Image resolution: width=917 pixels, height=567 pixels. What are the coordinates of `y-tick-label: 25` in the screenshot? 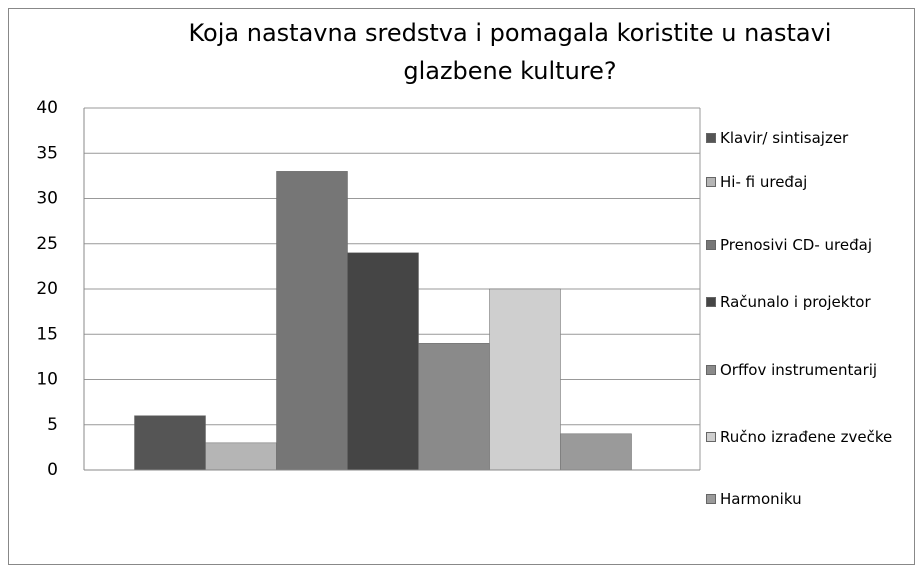 It's located at (47, 244).